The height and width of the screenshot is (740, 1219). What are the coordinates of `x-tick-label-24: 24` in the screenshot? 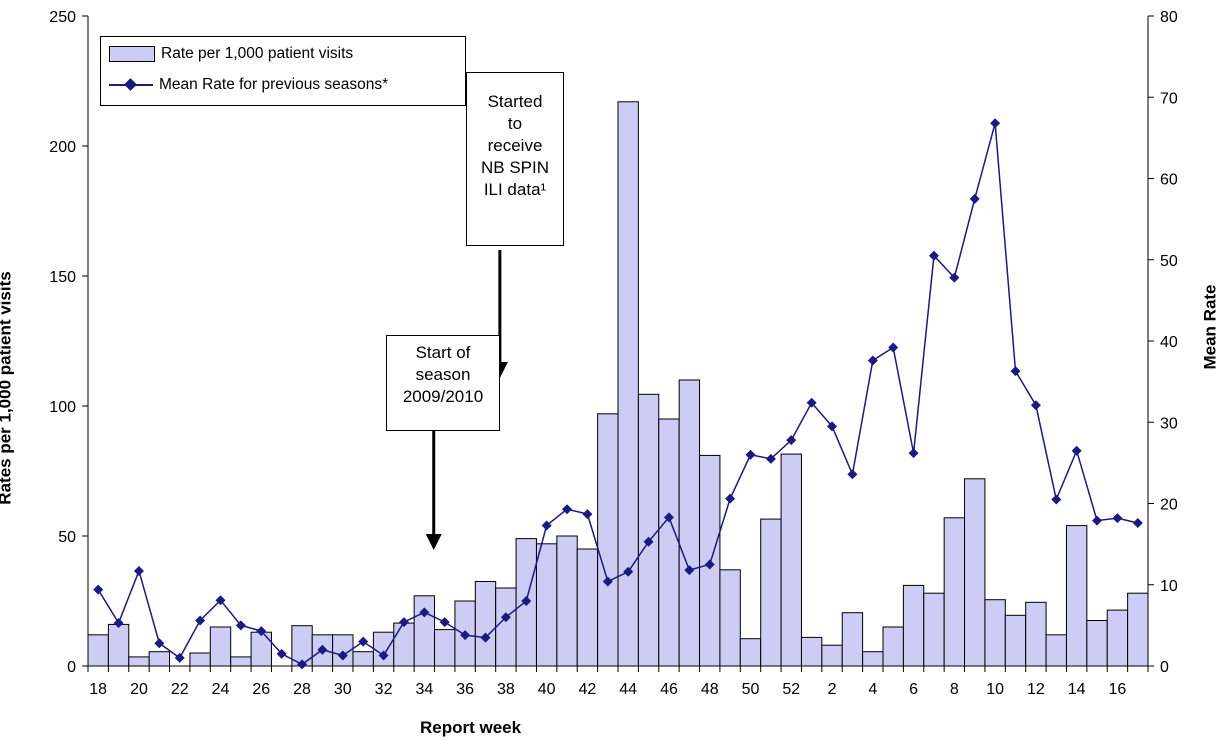 It's located at (221, 689).